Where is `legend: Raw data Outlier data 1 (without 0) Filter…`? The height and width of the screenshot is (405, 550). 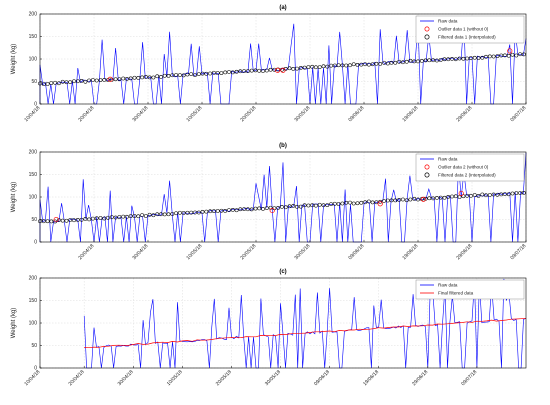 legend: Raw data Outlier data 1 (without 0) Filter… is located at coordinates (470, 29).